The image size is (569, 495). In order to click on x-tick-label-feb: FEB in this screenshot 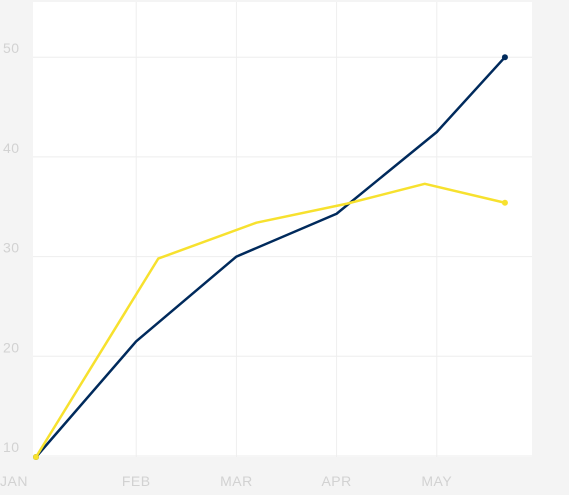, I will do `click(136, 481)`.